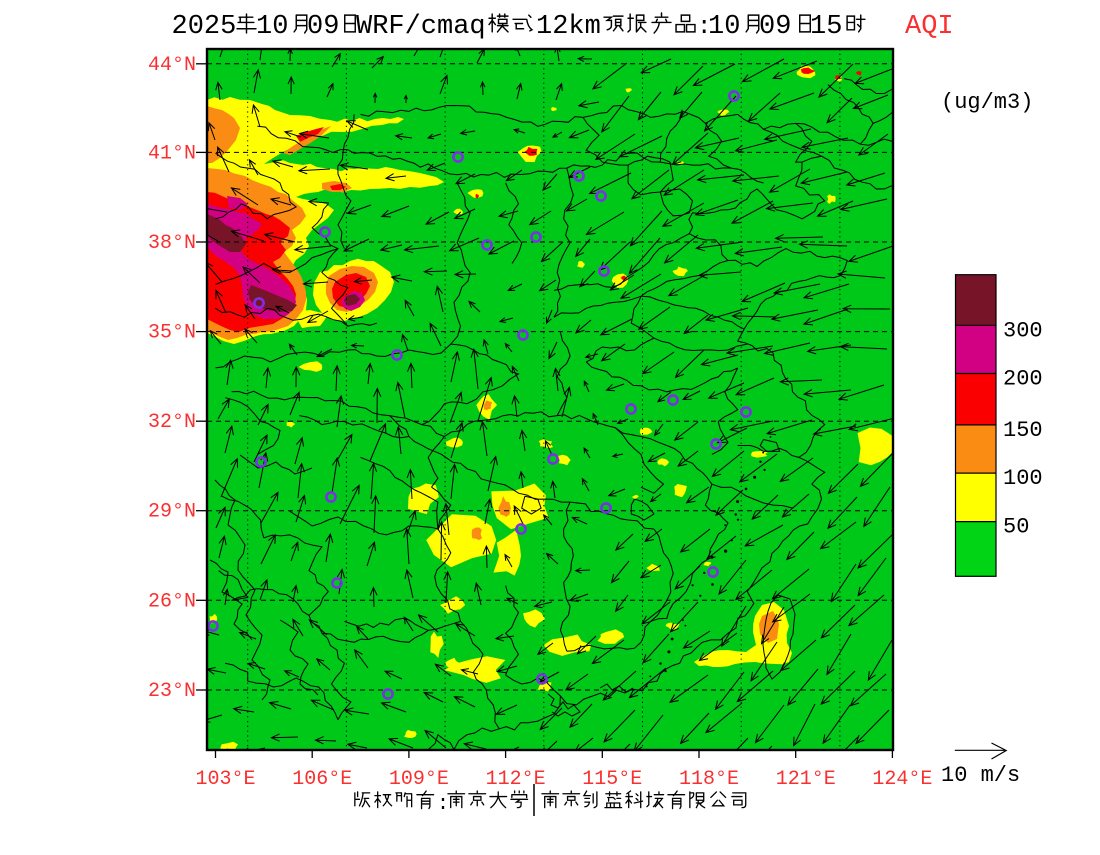  I want to click on svg-text: 15, so click(826, 27).